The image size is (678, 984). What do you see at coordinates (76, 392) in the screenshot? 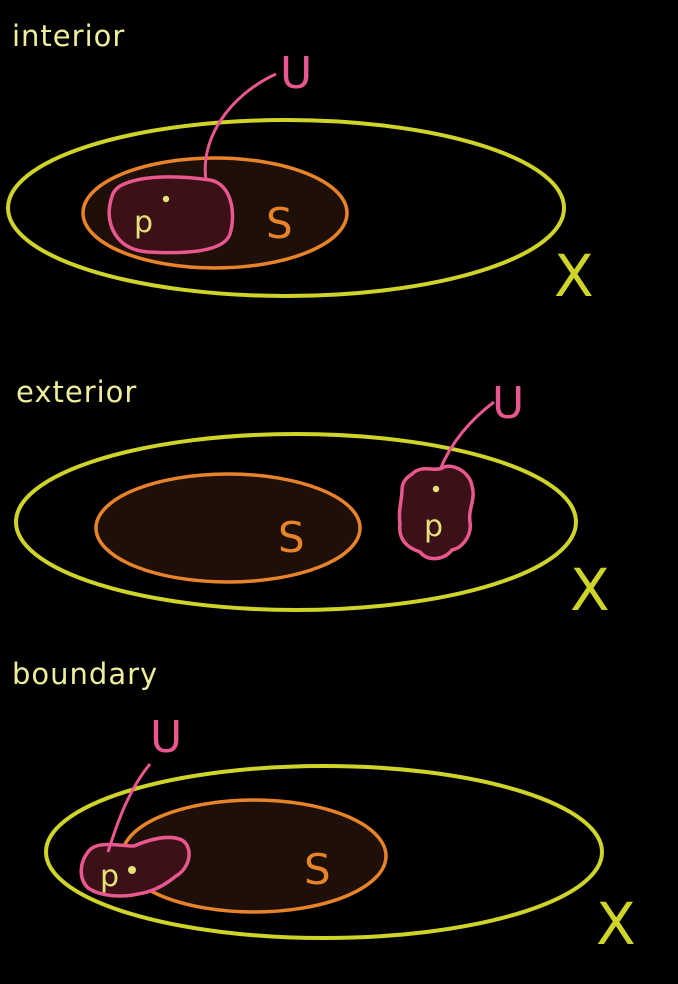
I see `panel-title-exterior: exterior` at bounding box center [76, 392].